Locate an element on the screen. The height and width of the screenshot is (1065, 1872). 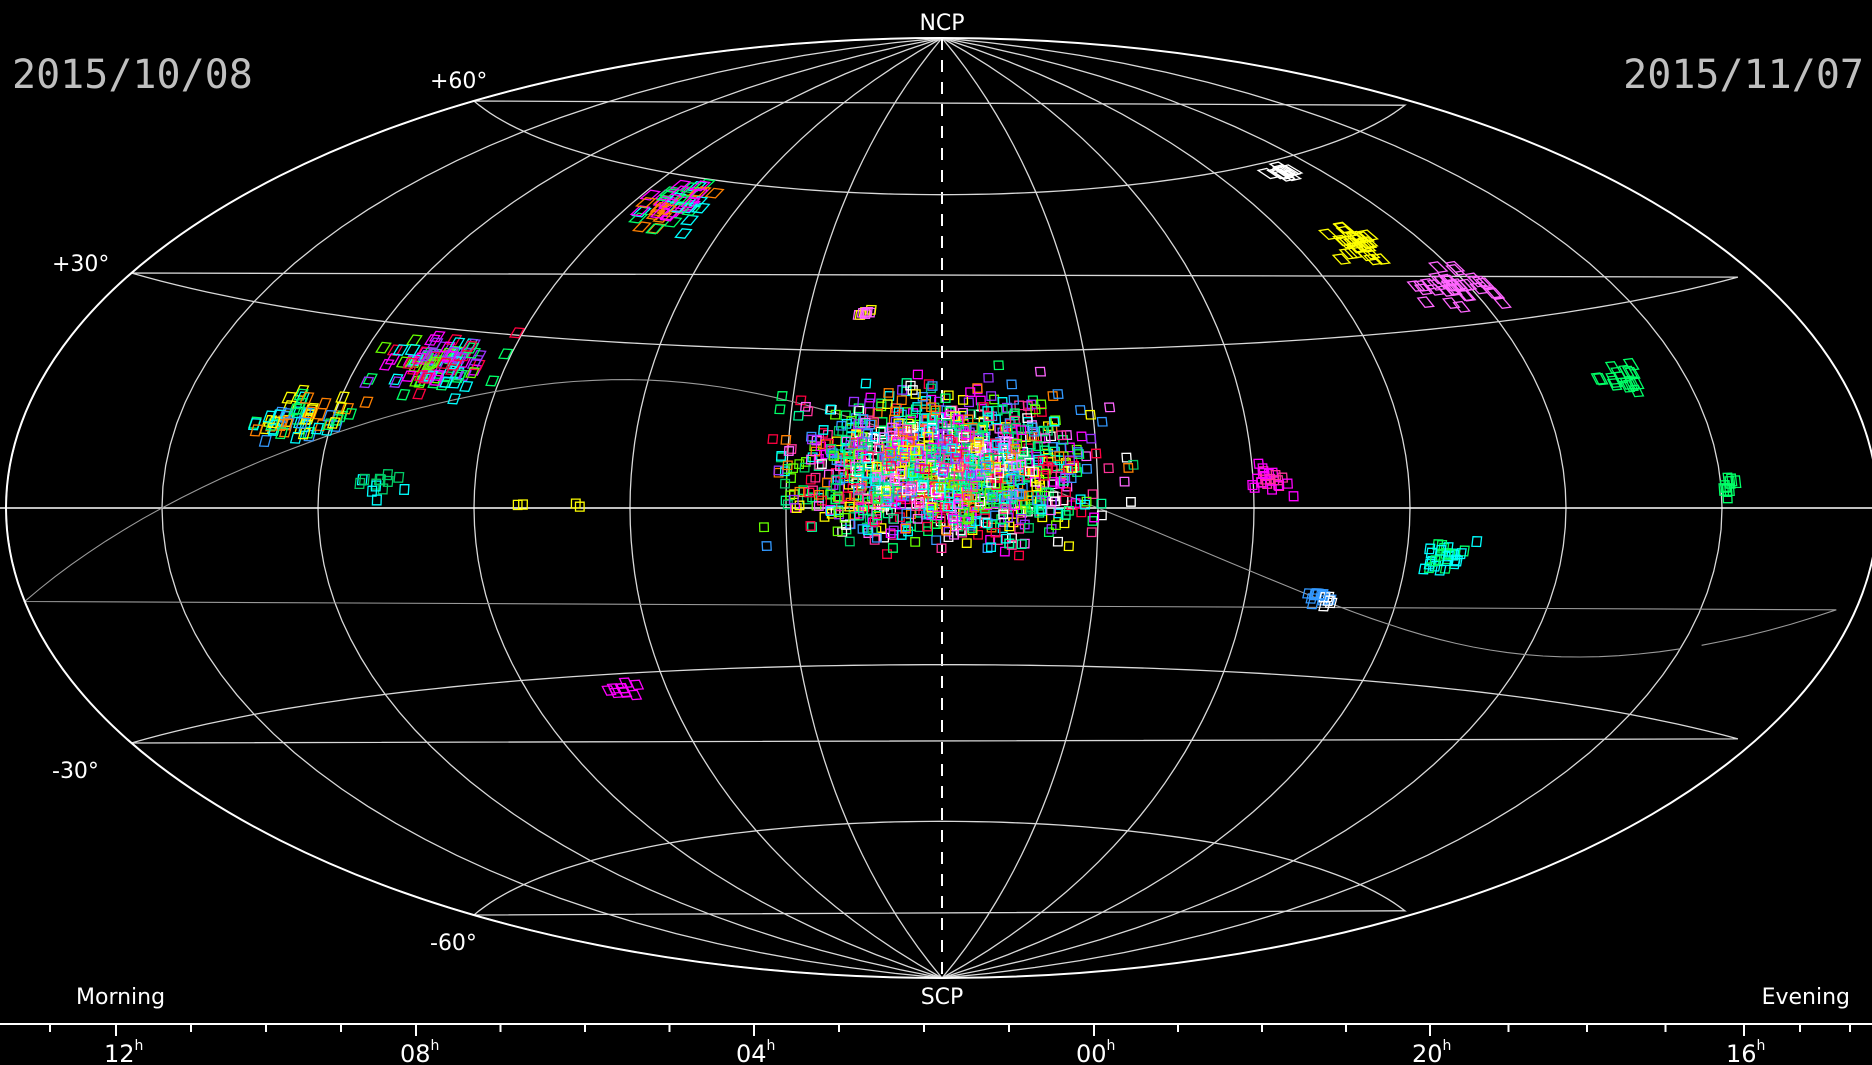
dec-label-minus-30: -30° is located at coordinates (75, 771).